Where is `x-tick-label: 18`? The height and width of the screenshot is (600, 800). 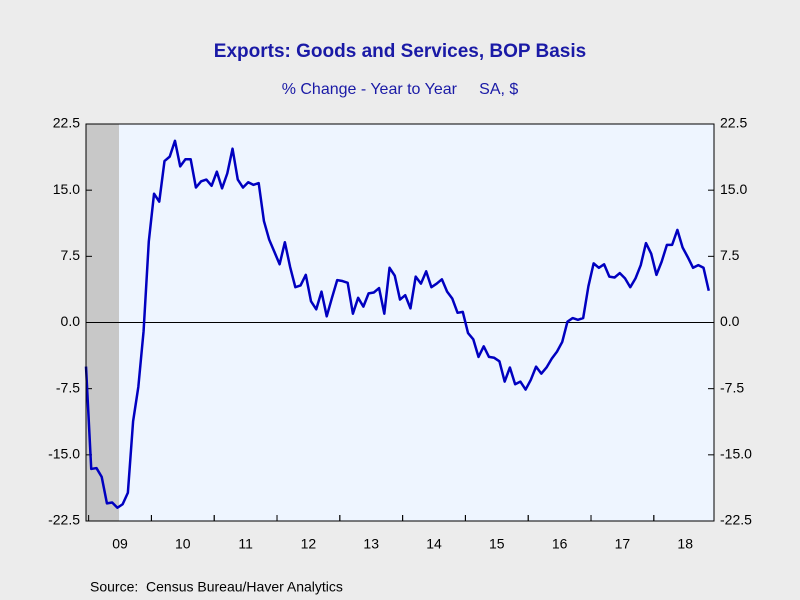 x-tick-label: 18 is located at coordinates (685, 544).